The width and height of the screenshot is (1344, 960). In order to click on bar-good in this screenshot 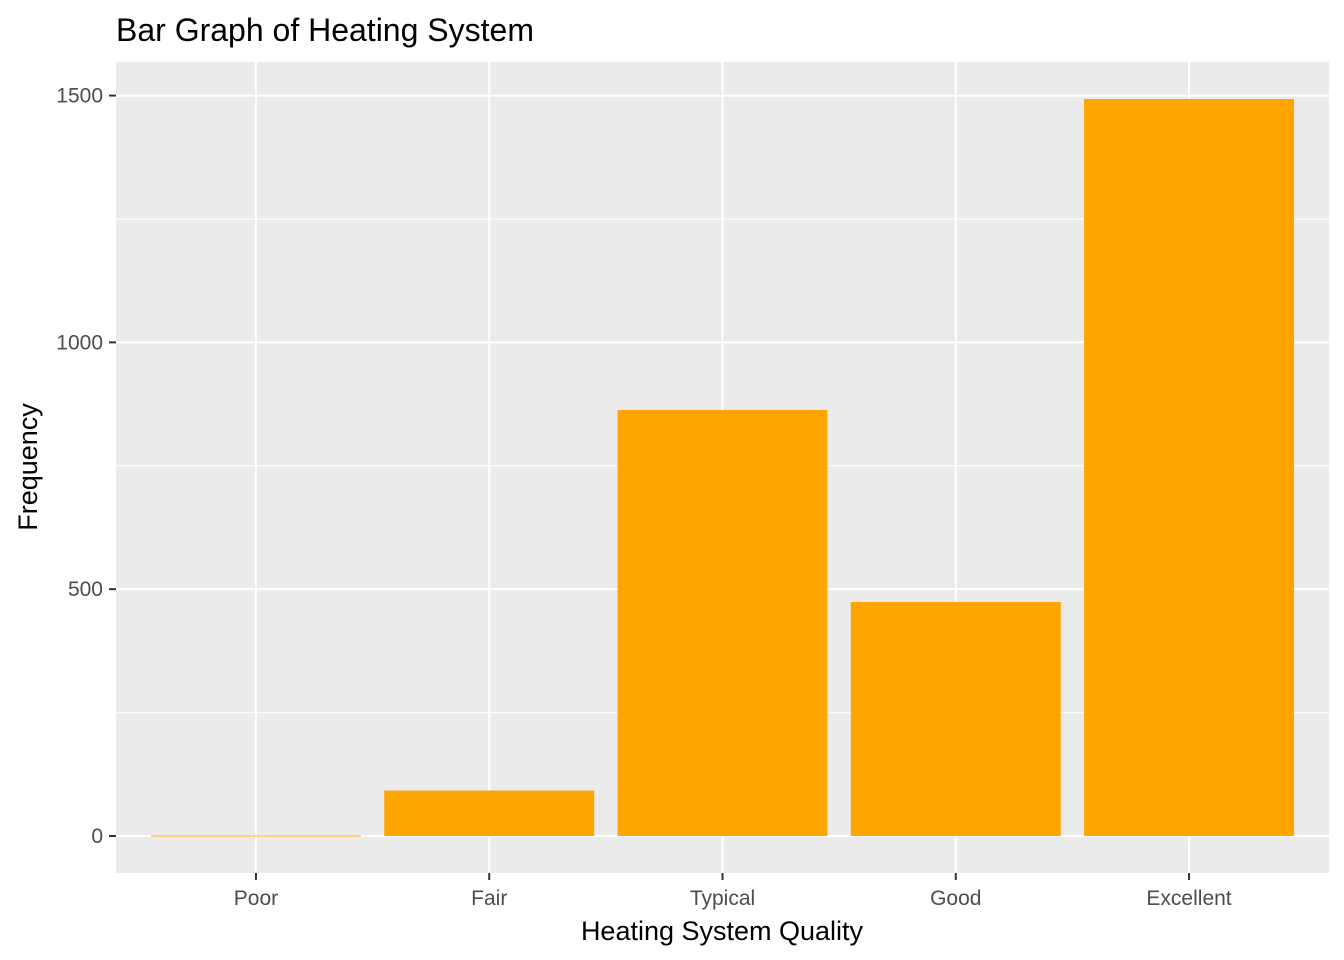, I will do `click(955, 719)`.